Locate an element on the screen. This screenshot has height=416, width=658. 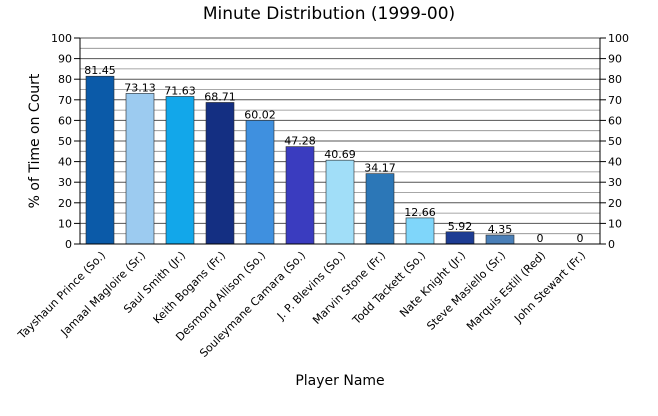
y-tick-label-left: 100 is located at coordinates (61, 38).